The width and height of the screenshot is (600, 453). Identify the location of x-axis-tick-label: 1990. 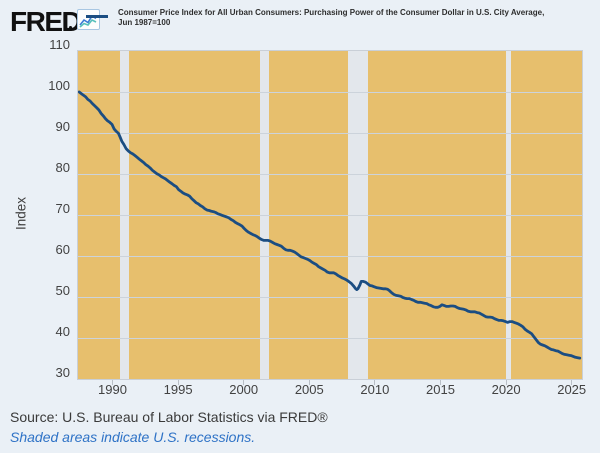
(112, 389).